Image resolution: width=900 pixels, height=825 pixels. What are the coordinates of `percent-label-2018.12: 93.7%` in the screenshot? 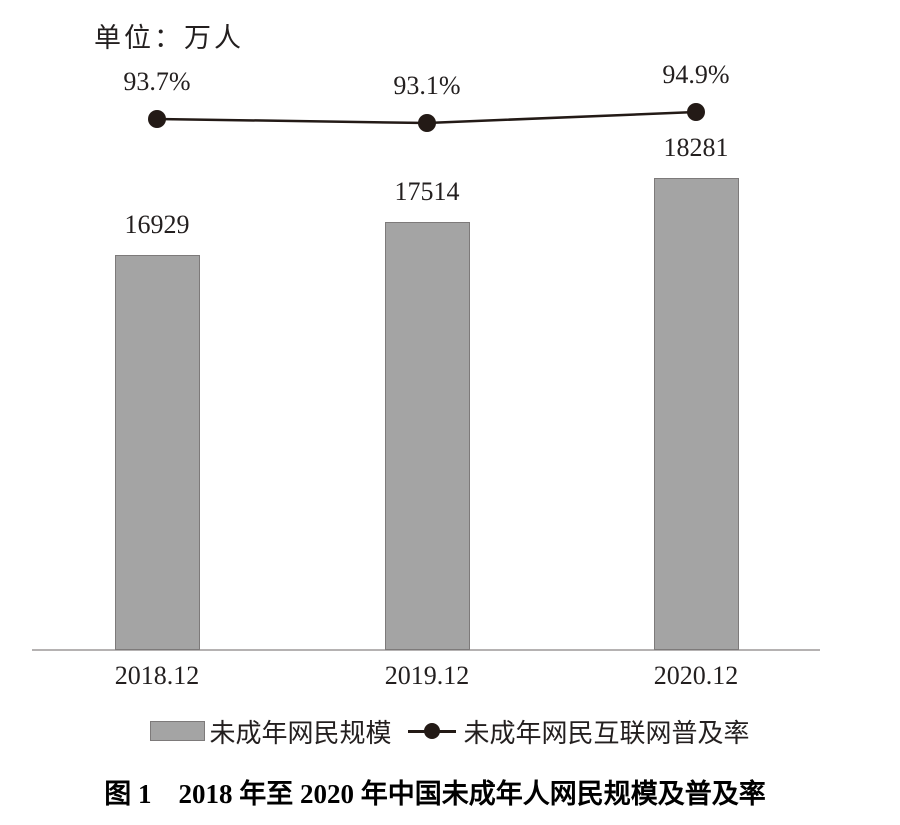 It's located at (157, 81).